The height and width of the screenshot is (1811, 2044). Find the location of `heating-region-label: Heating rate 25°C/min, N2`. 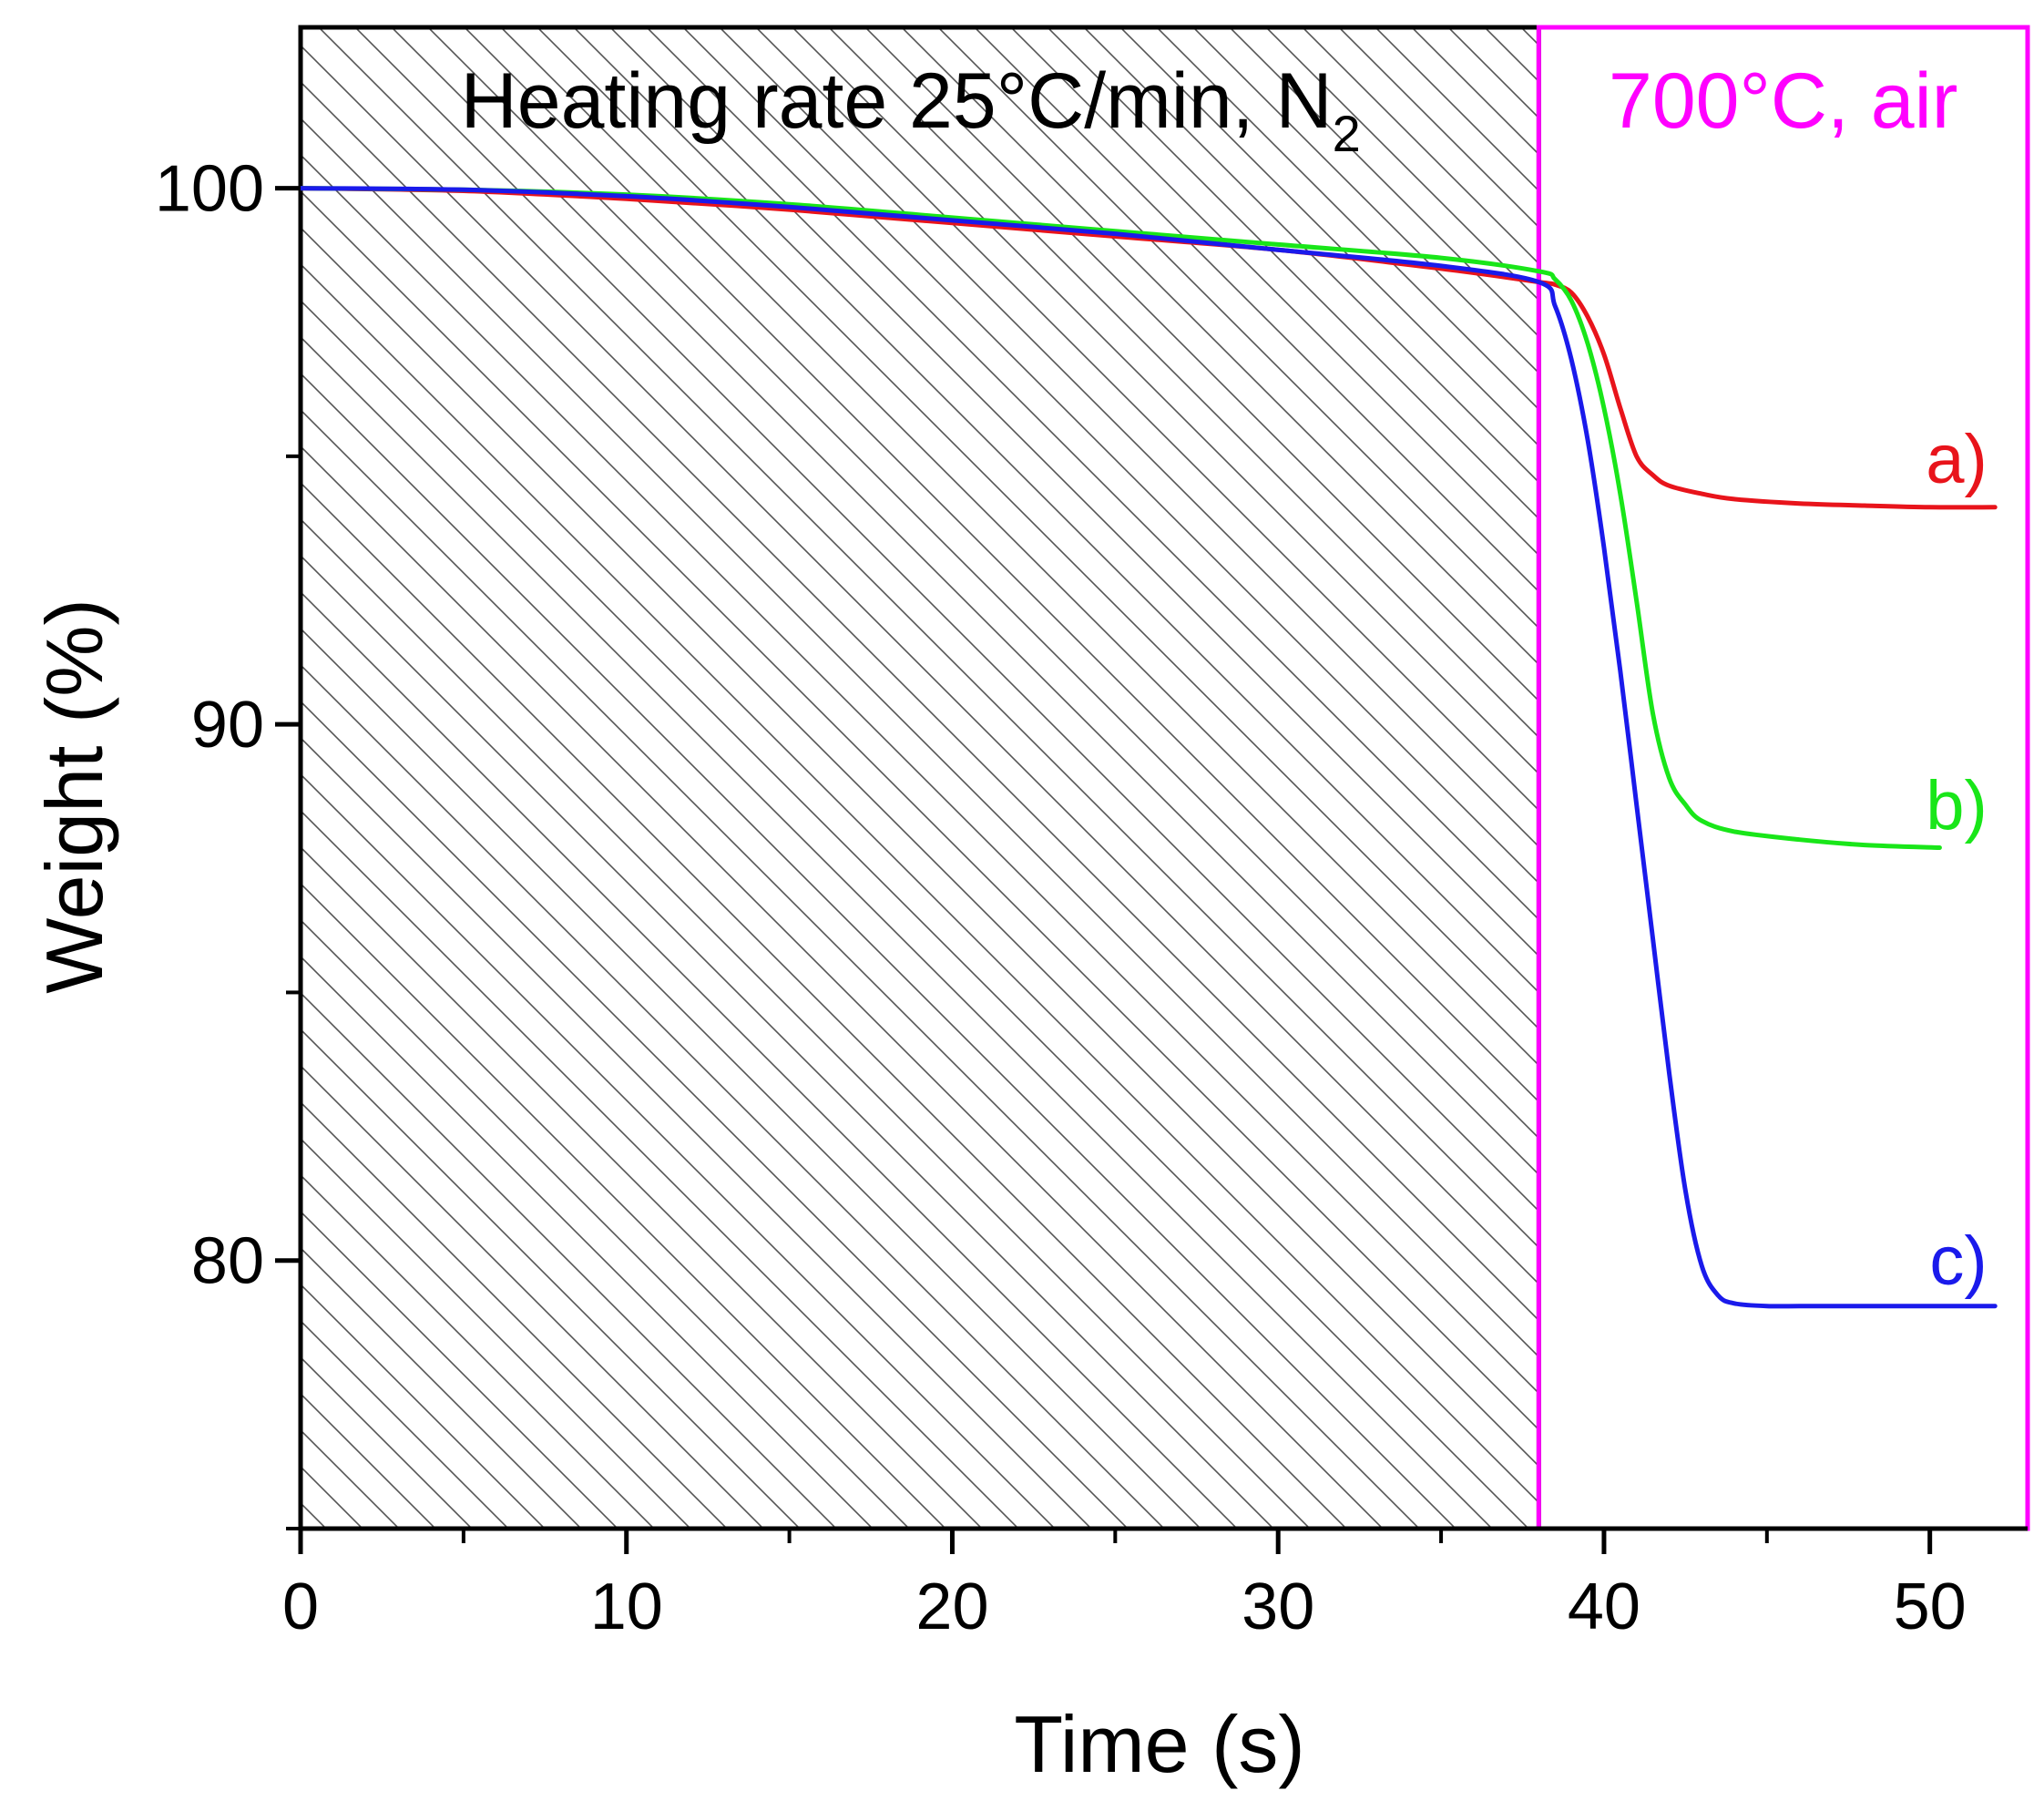

heating-region-label: Heating rate 25°C/min, N2 is located at coordinates (911, 110).